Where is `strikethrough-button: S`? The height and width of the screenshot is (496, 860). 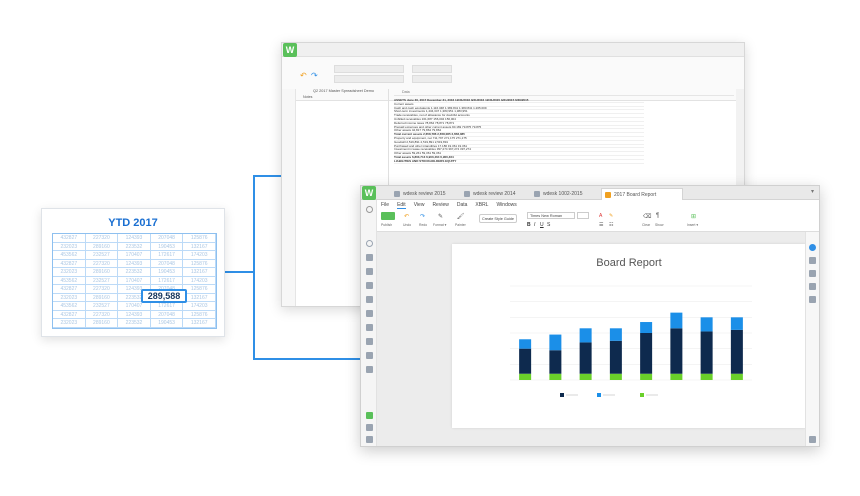 strikethrough-button: S is located at coordinates (549, 225).